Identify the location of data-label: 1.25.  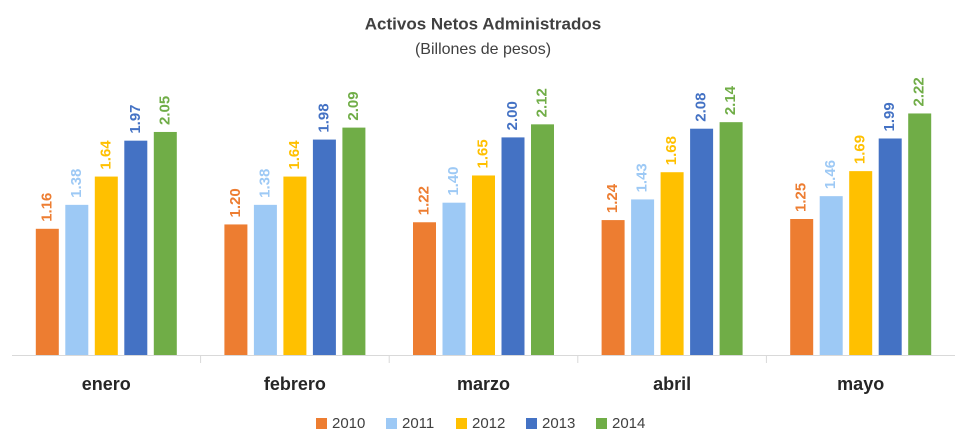
(801, 197).